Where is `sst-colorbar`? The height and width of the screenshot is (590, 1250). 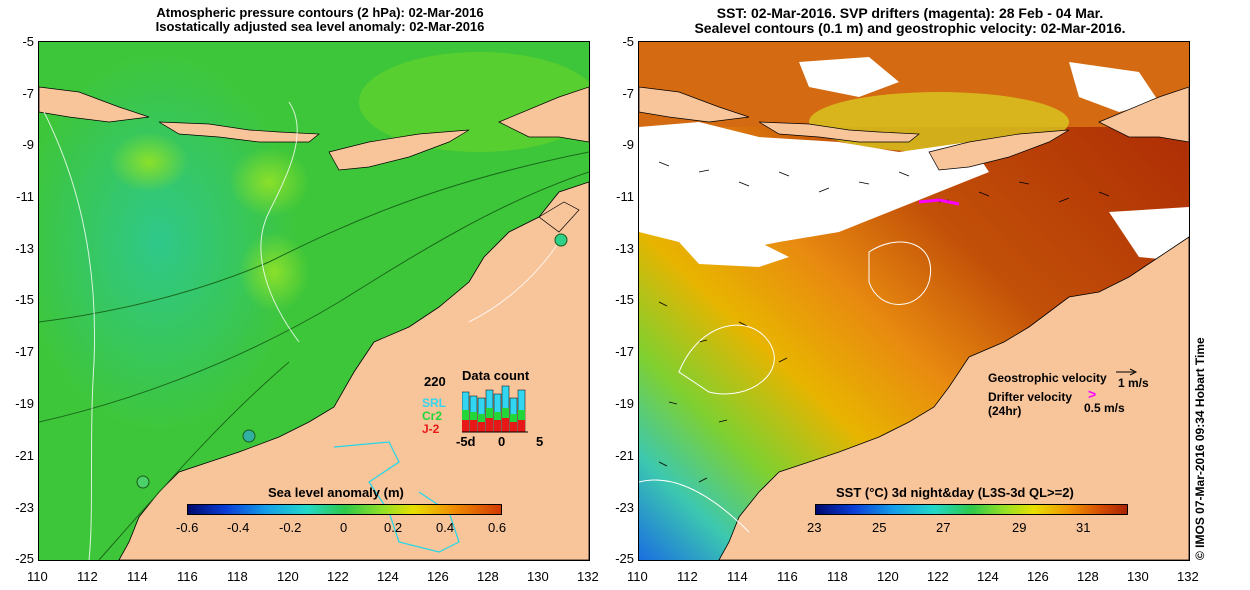
sst-colorbar is located at coordinates (971, 509).